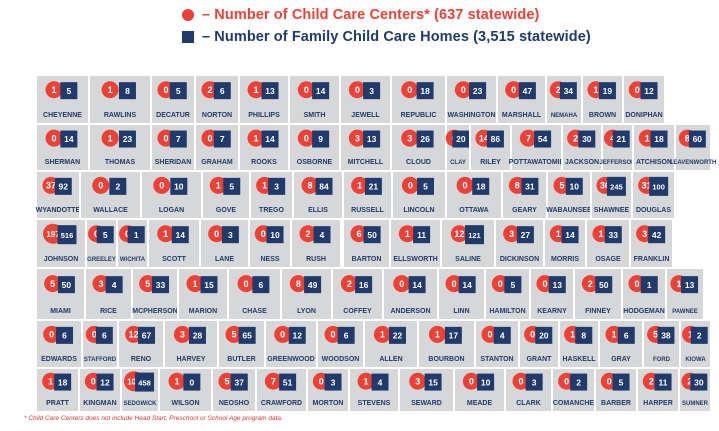 This screenshot has width=719, height=431. What do you see at coordinates (134, 335) in the screenshot?
I see `center-count: 12` at bounding box center [134, 335].